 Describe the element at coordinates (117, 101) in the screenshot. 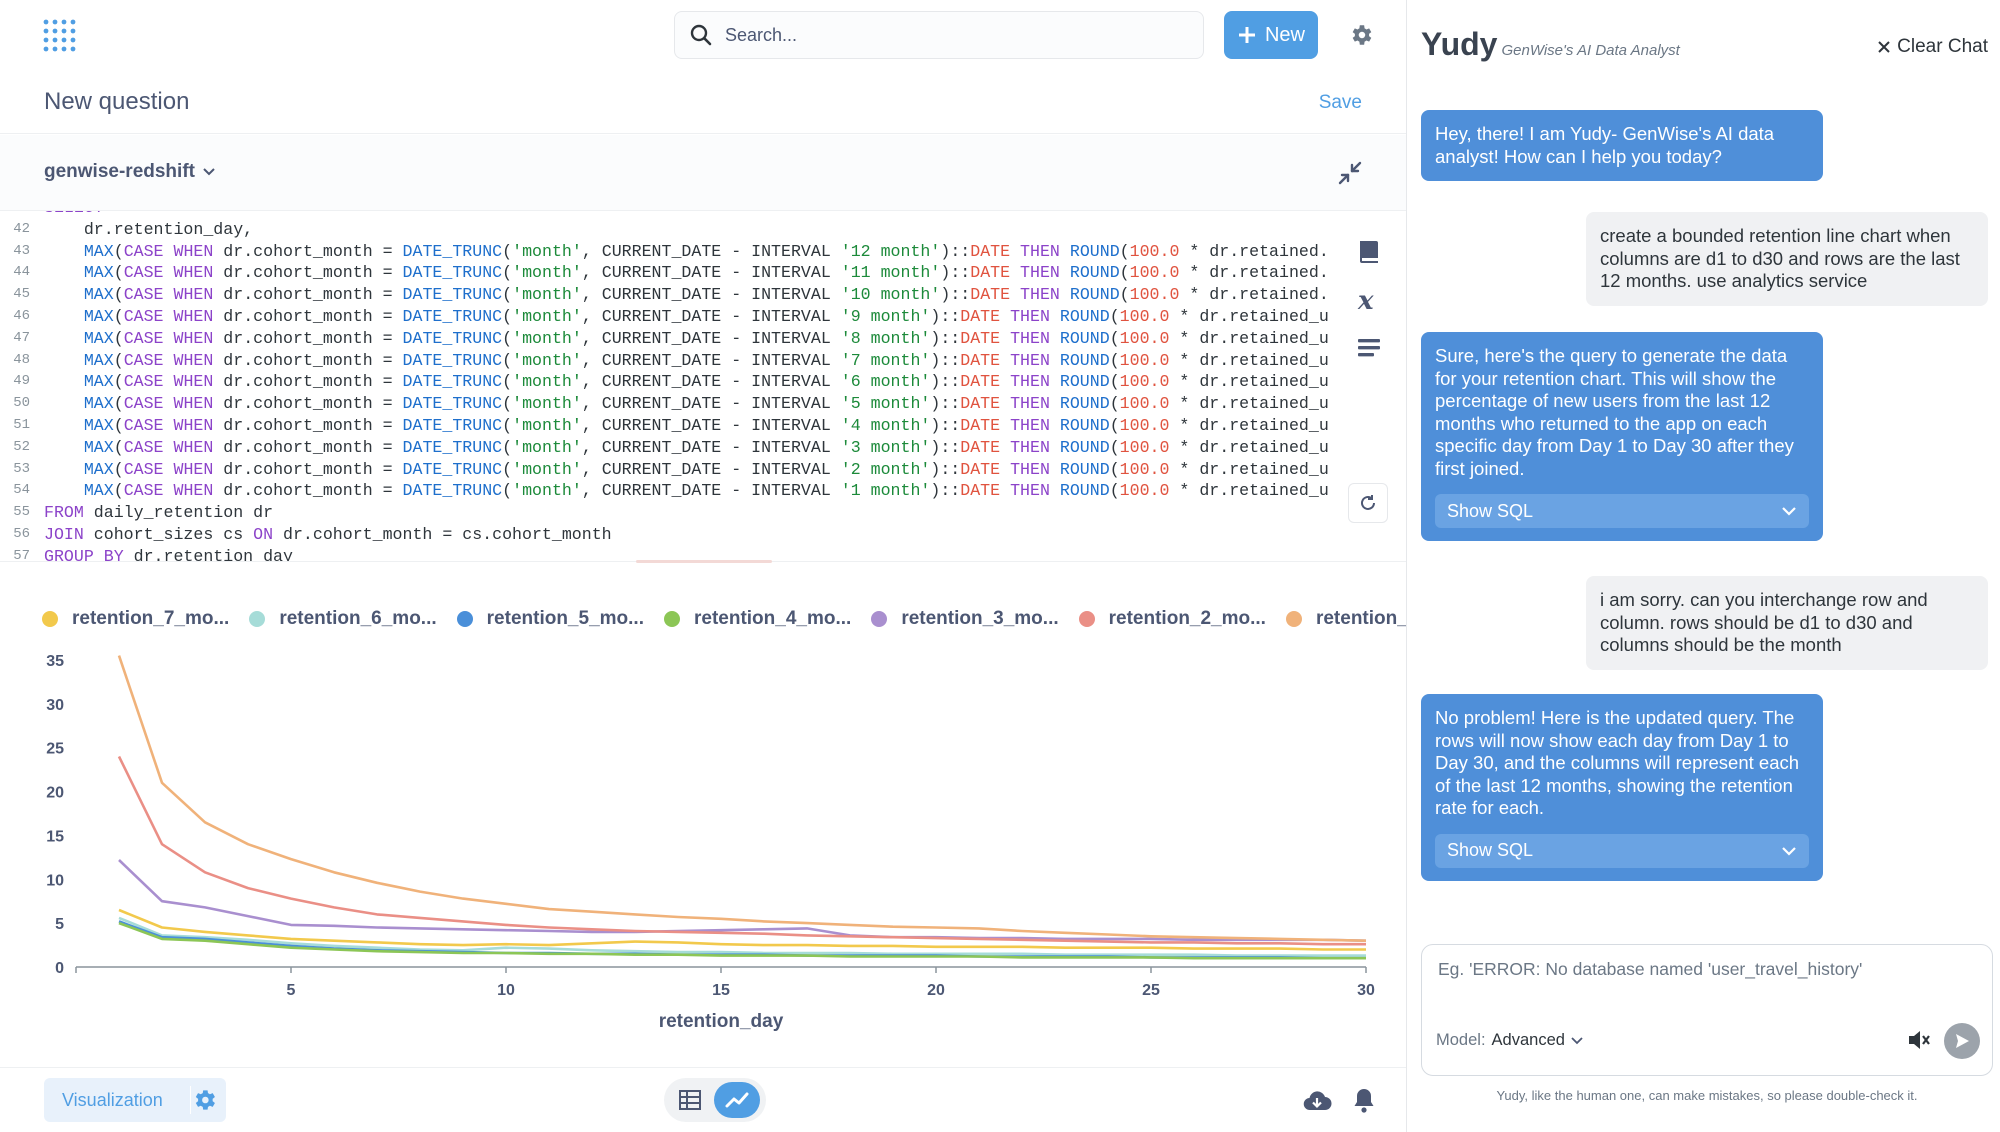

I see `page-title: New question` at that location.